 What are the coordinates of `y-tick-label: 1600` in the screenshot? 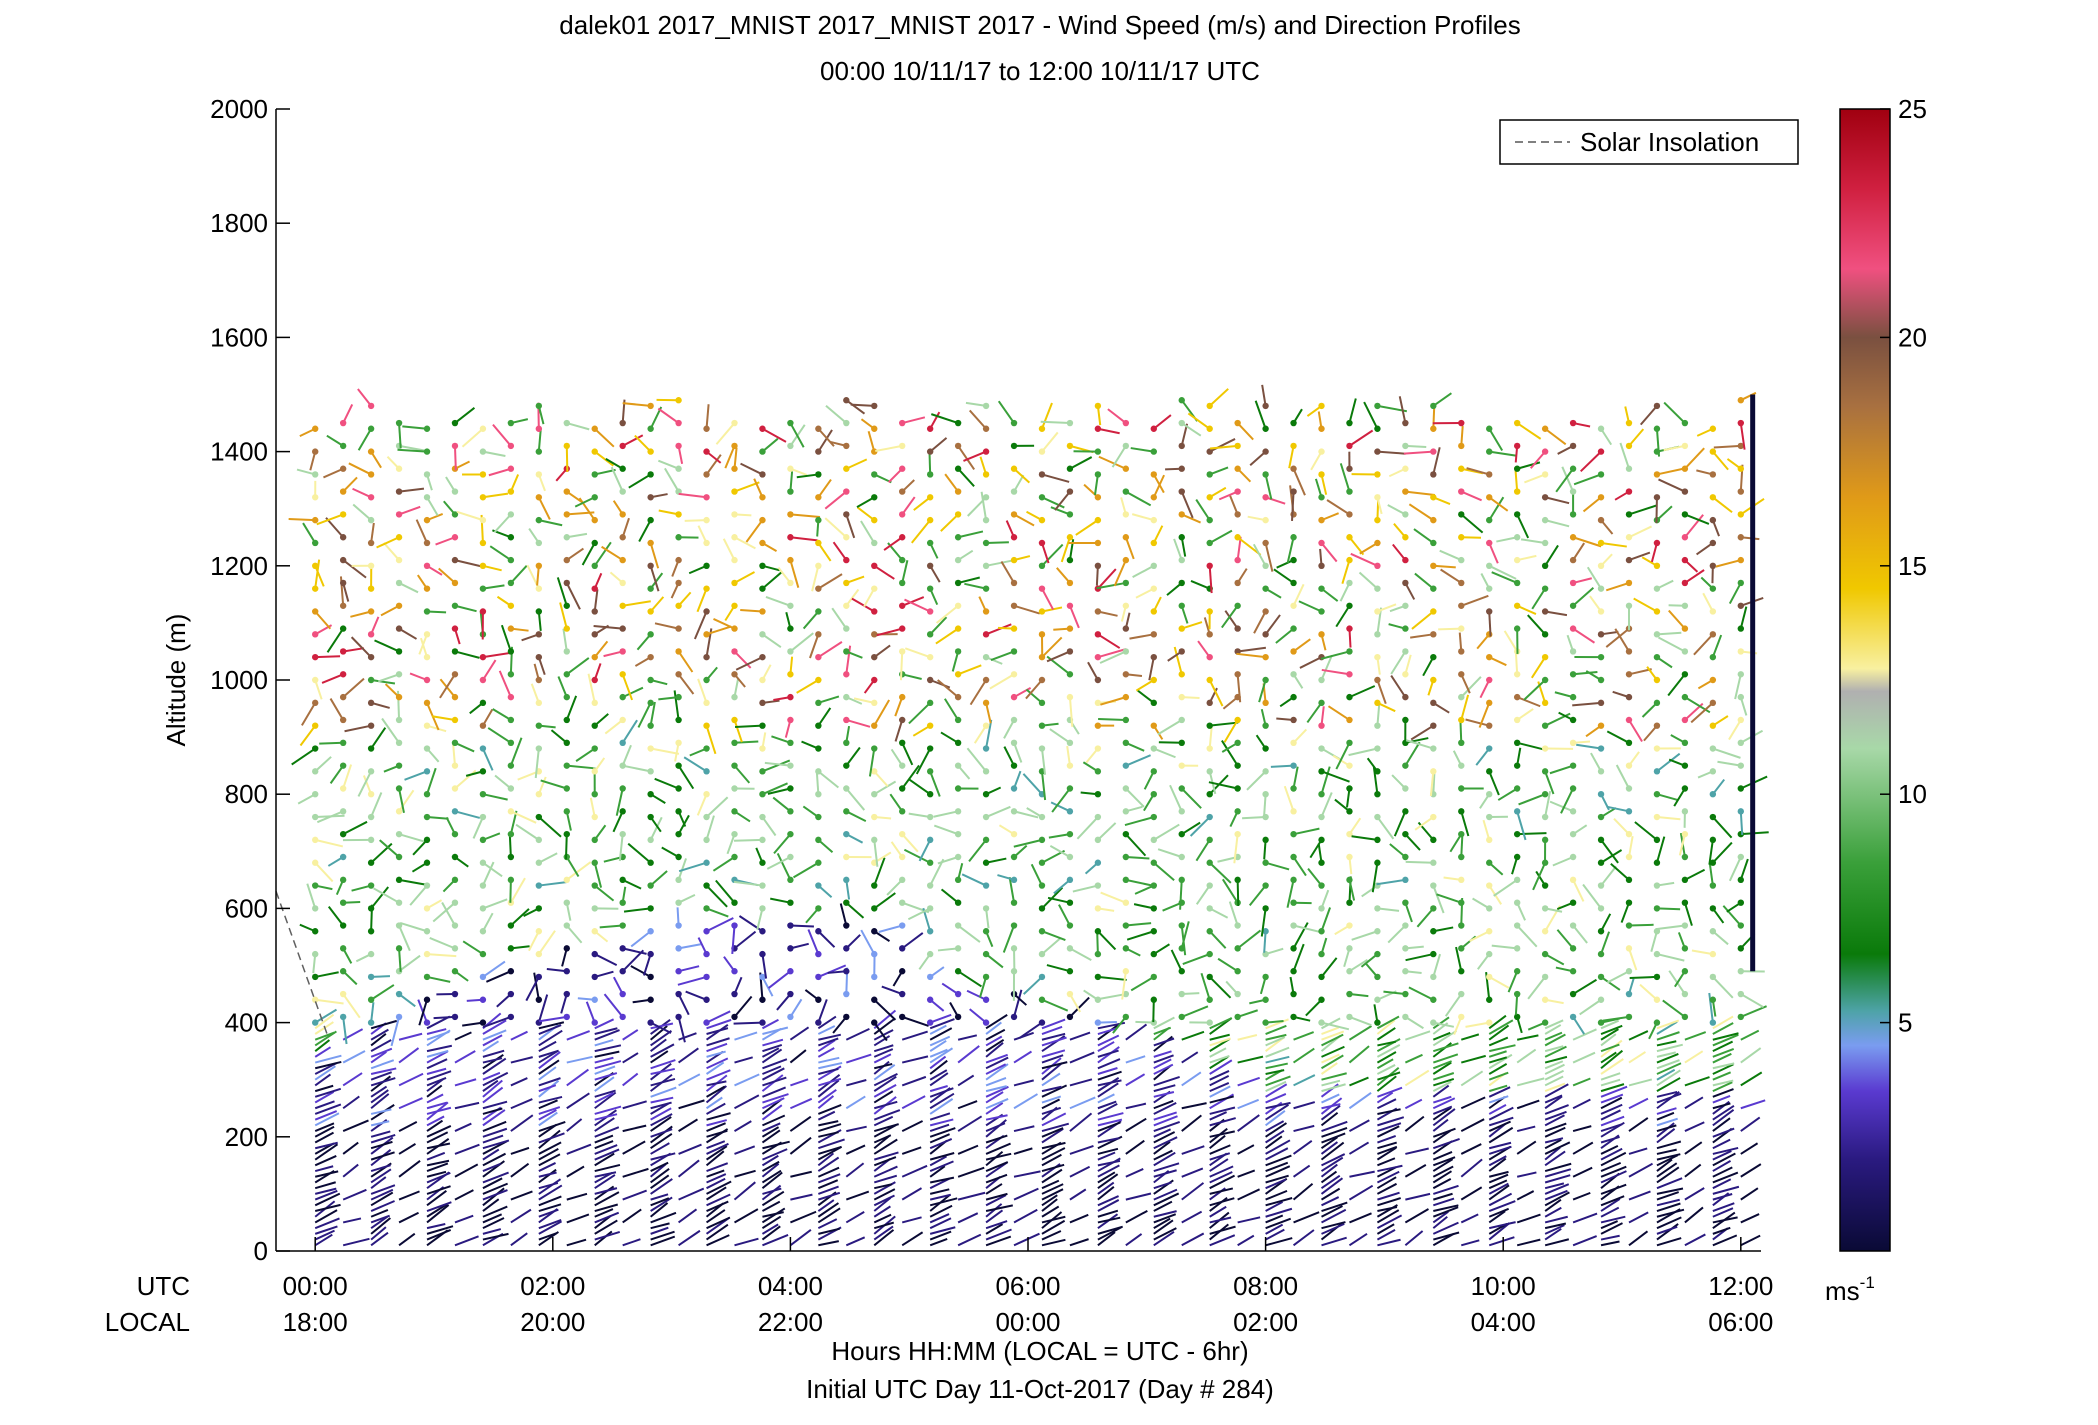 It's located at (239, 337).